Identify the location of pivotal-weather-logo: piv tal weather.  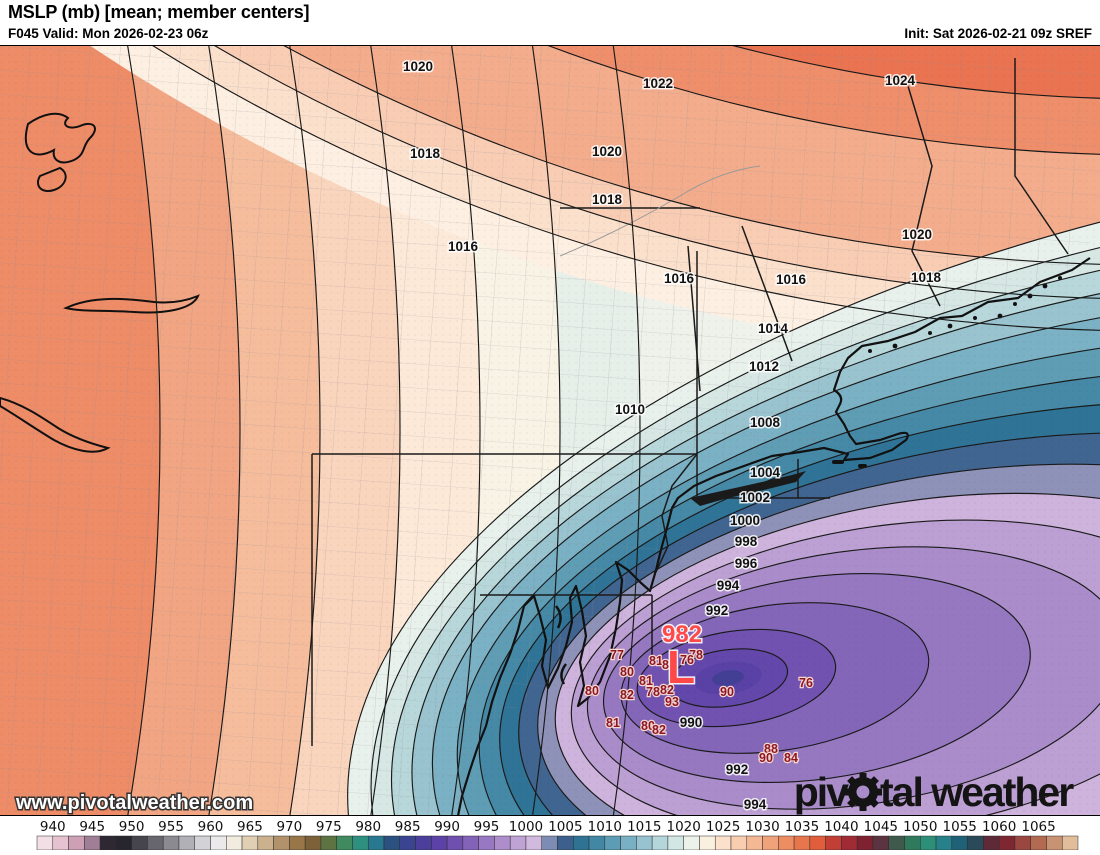
(935, 792).